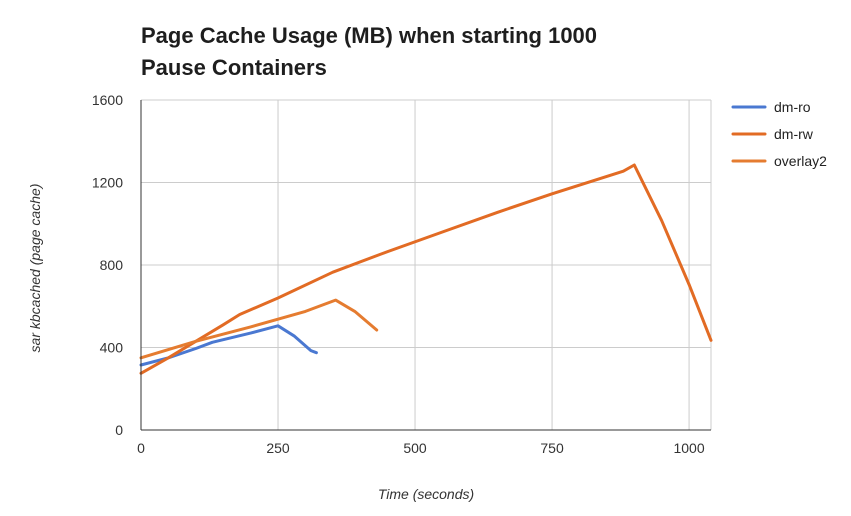  Describe the element at coordinates (794, 134) in the screenshot. I see `legend-label-dm-rw: dm-rw` at that location.